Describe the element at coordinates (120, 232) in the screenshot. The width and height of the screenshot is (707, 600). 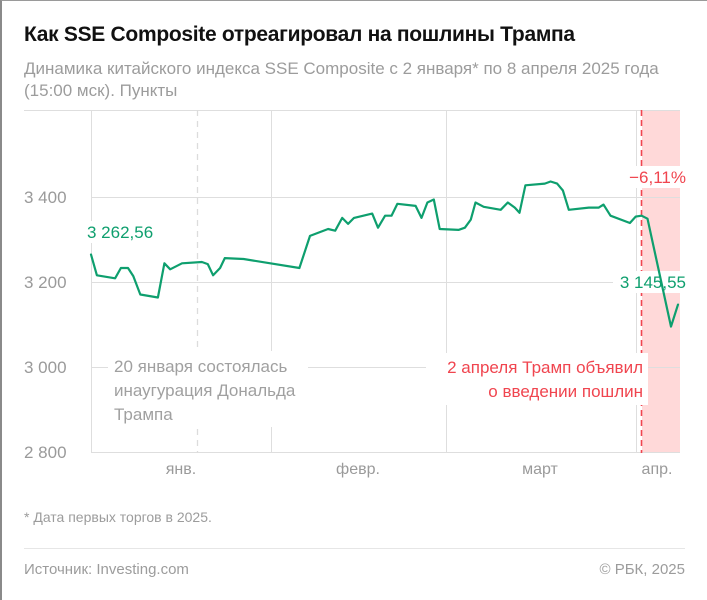
I see `start-value-label: 3 262,56` at that location.